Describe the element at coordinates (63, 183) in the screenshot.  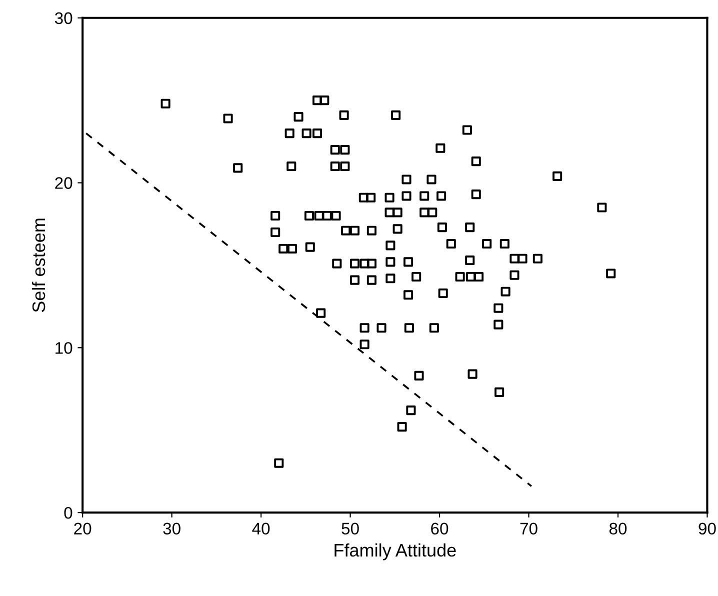
I see `y-tick-label: 20` at that location.